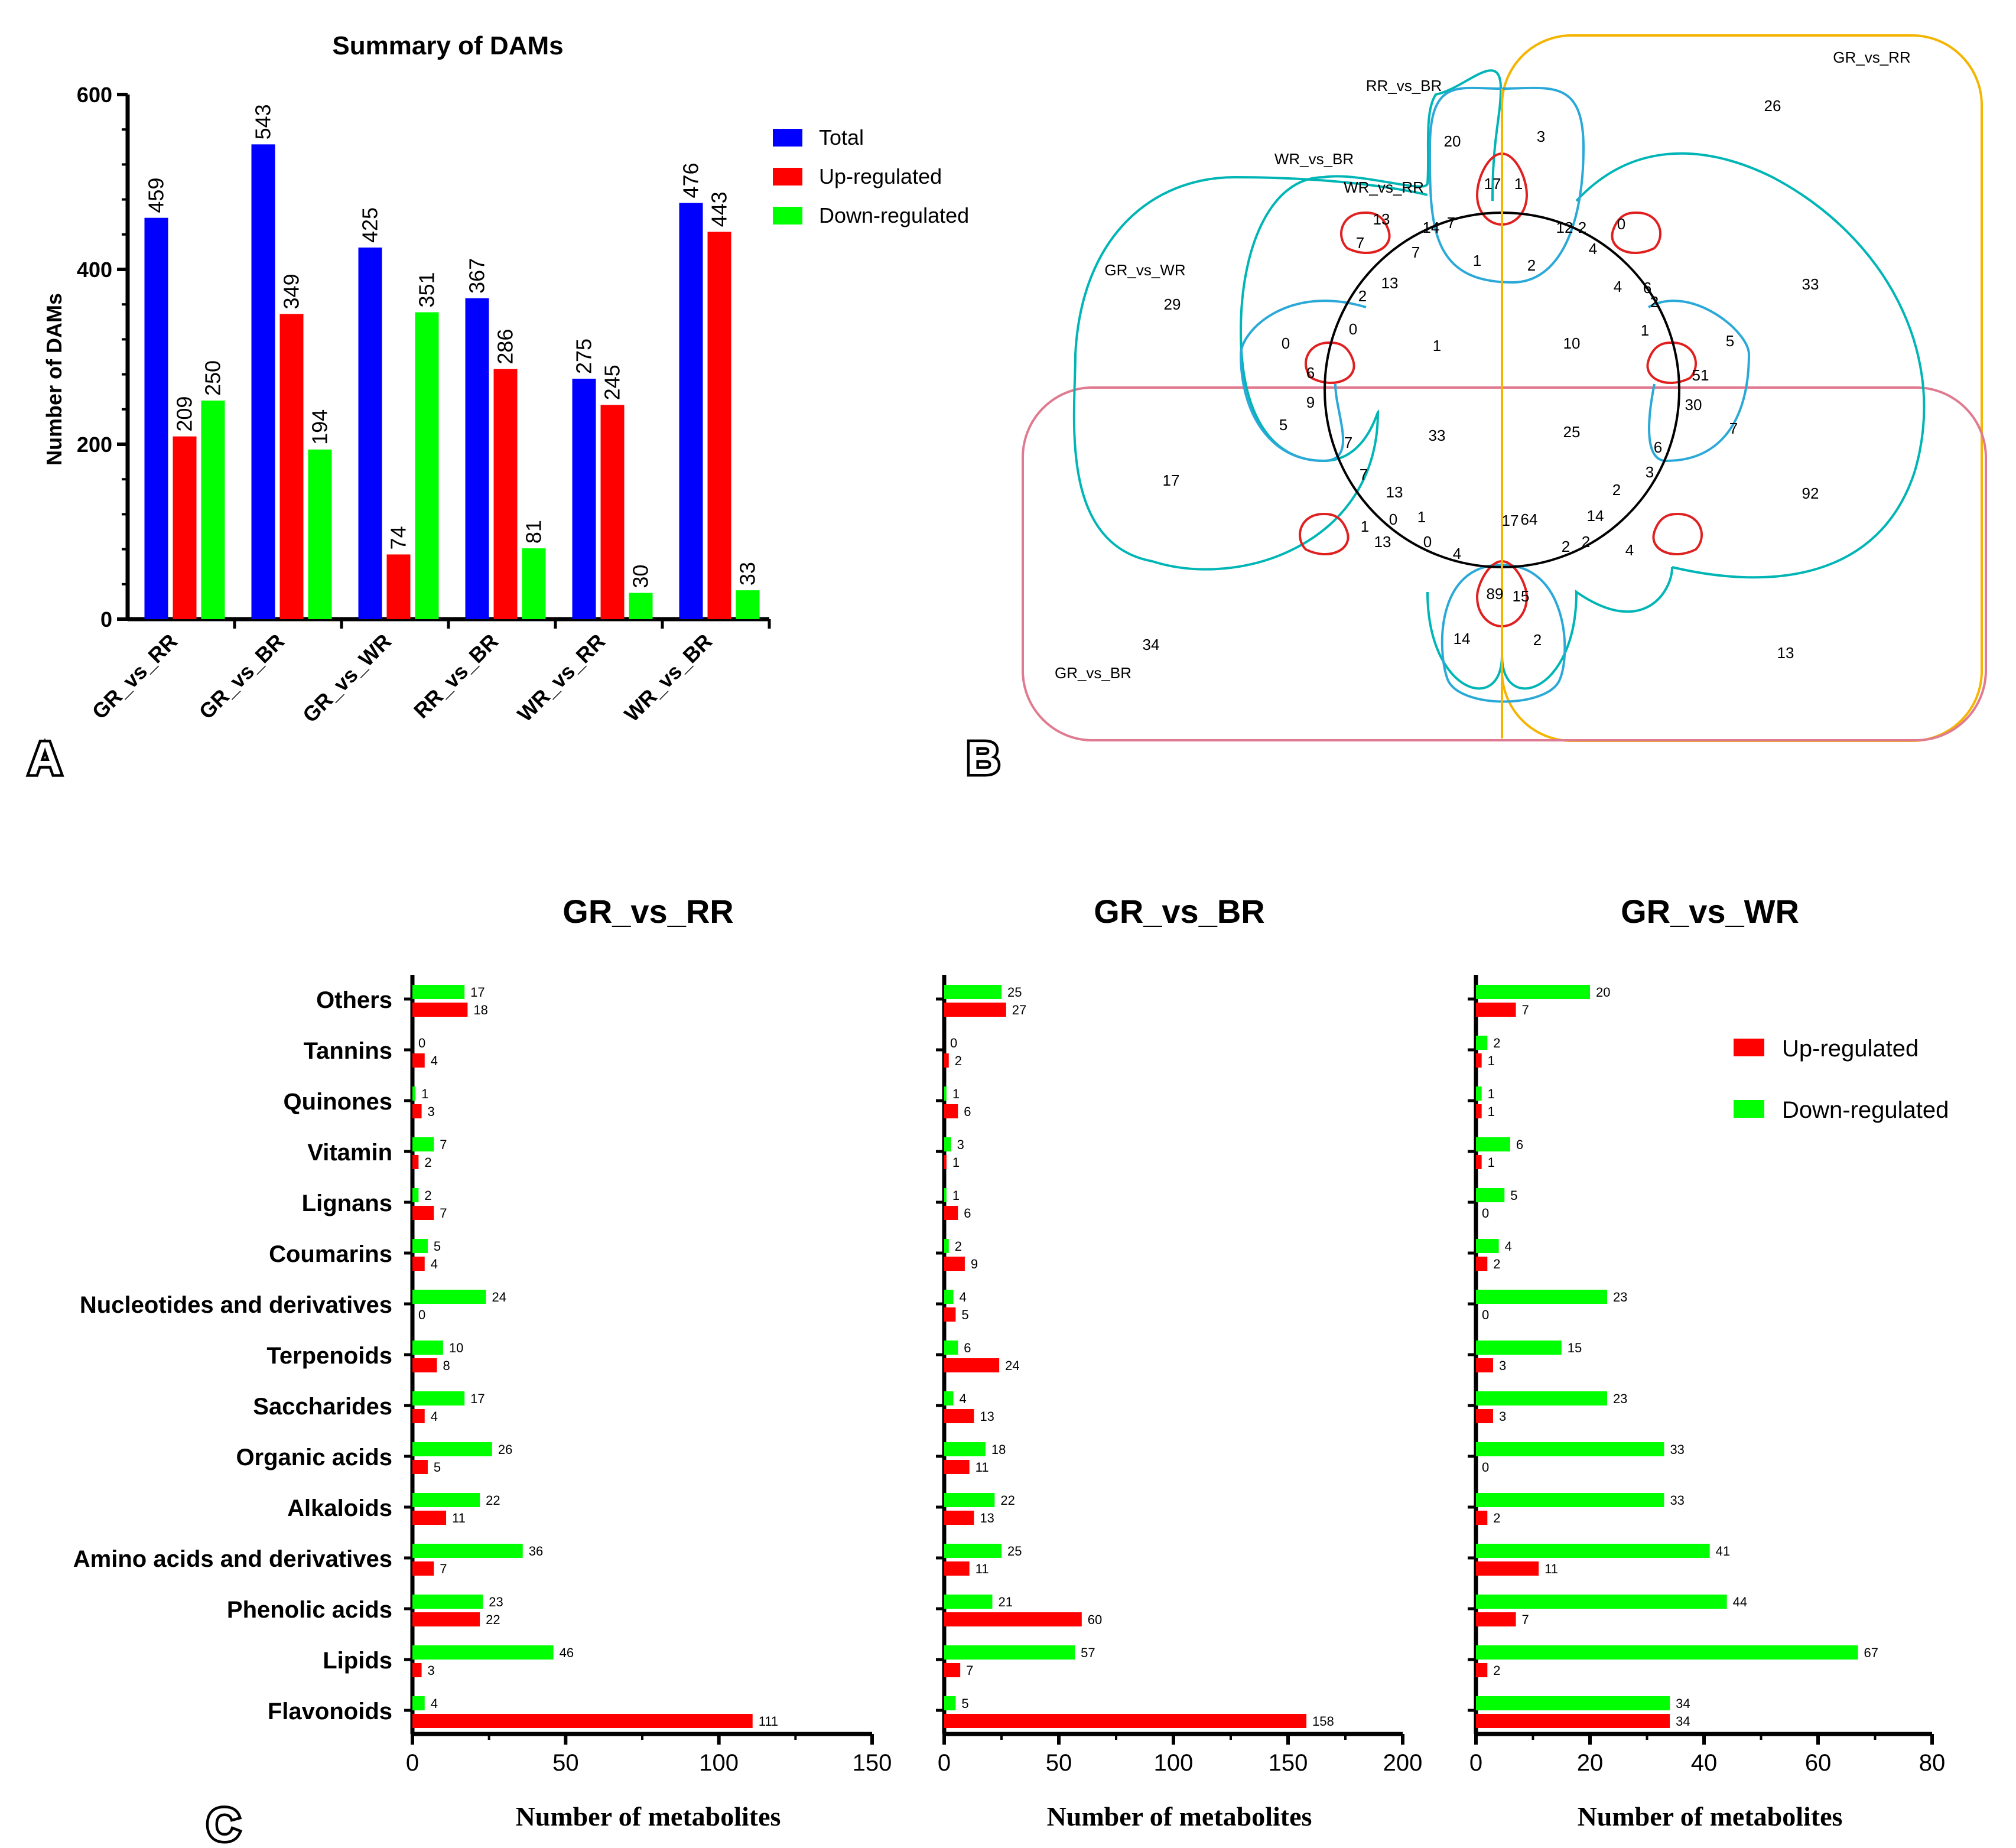 This screenshot has height=1848, width=2016. Describe the element at coordinates (1572, 432) in the screenshot. I see `venn-region-count: 25` at that location.